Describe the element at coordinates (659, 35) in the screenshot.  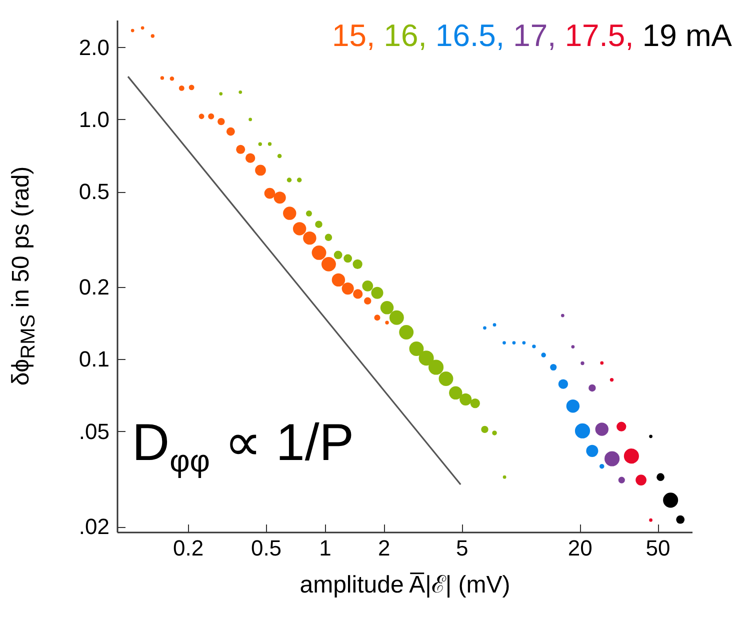
I see `text: 19` at that location.